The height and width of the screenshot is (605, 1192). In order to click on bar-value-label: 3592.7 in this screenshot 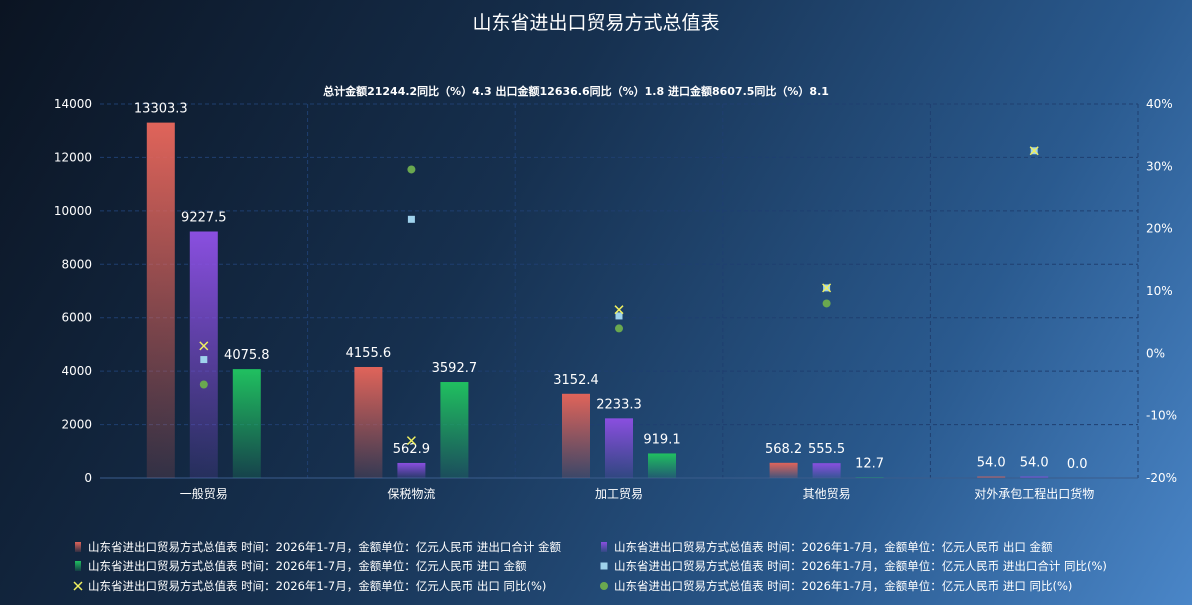, I will do `click(455, 368)`.